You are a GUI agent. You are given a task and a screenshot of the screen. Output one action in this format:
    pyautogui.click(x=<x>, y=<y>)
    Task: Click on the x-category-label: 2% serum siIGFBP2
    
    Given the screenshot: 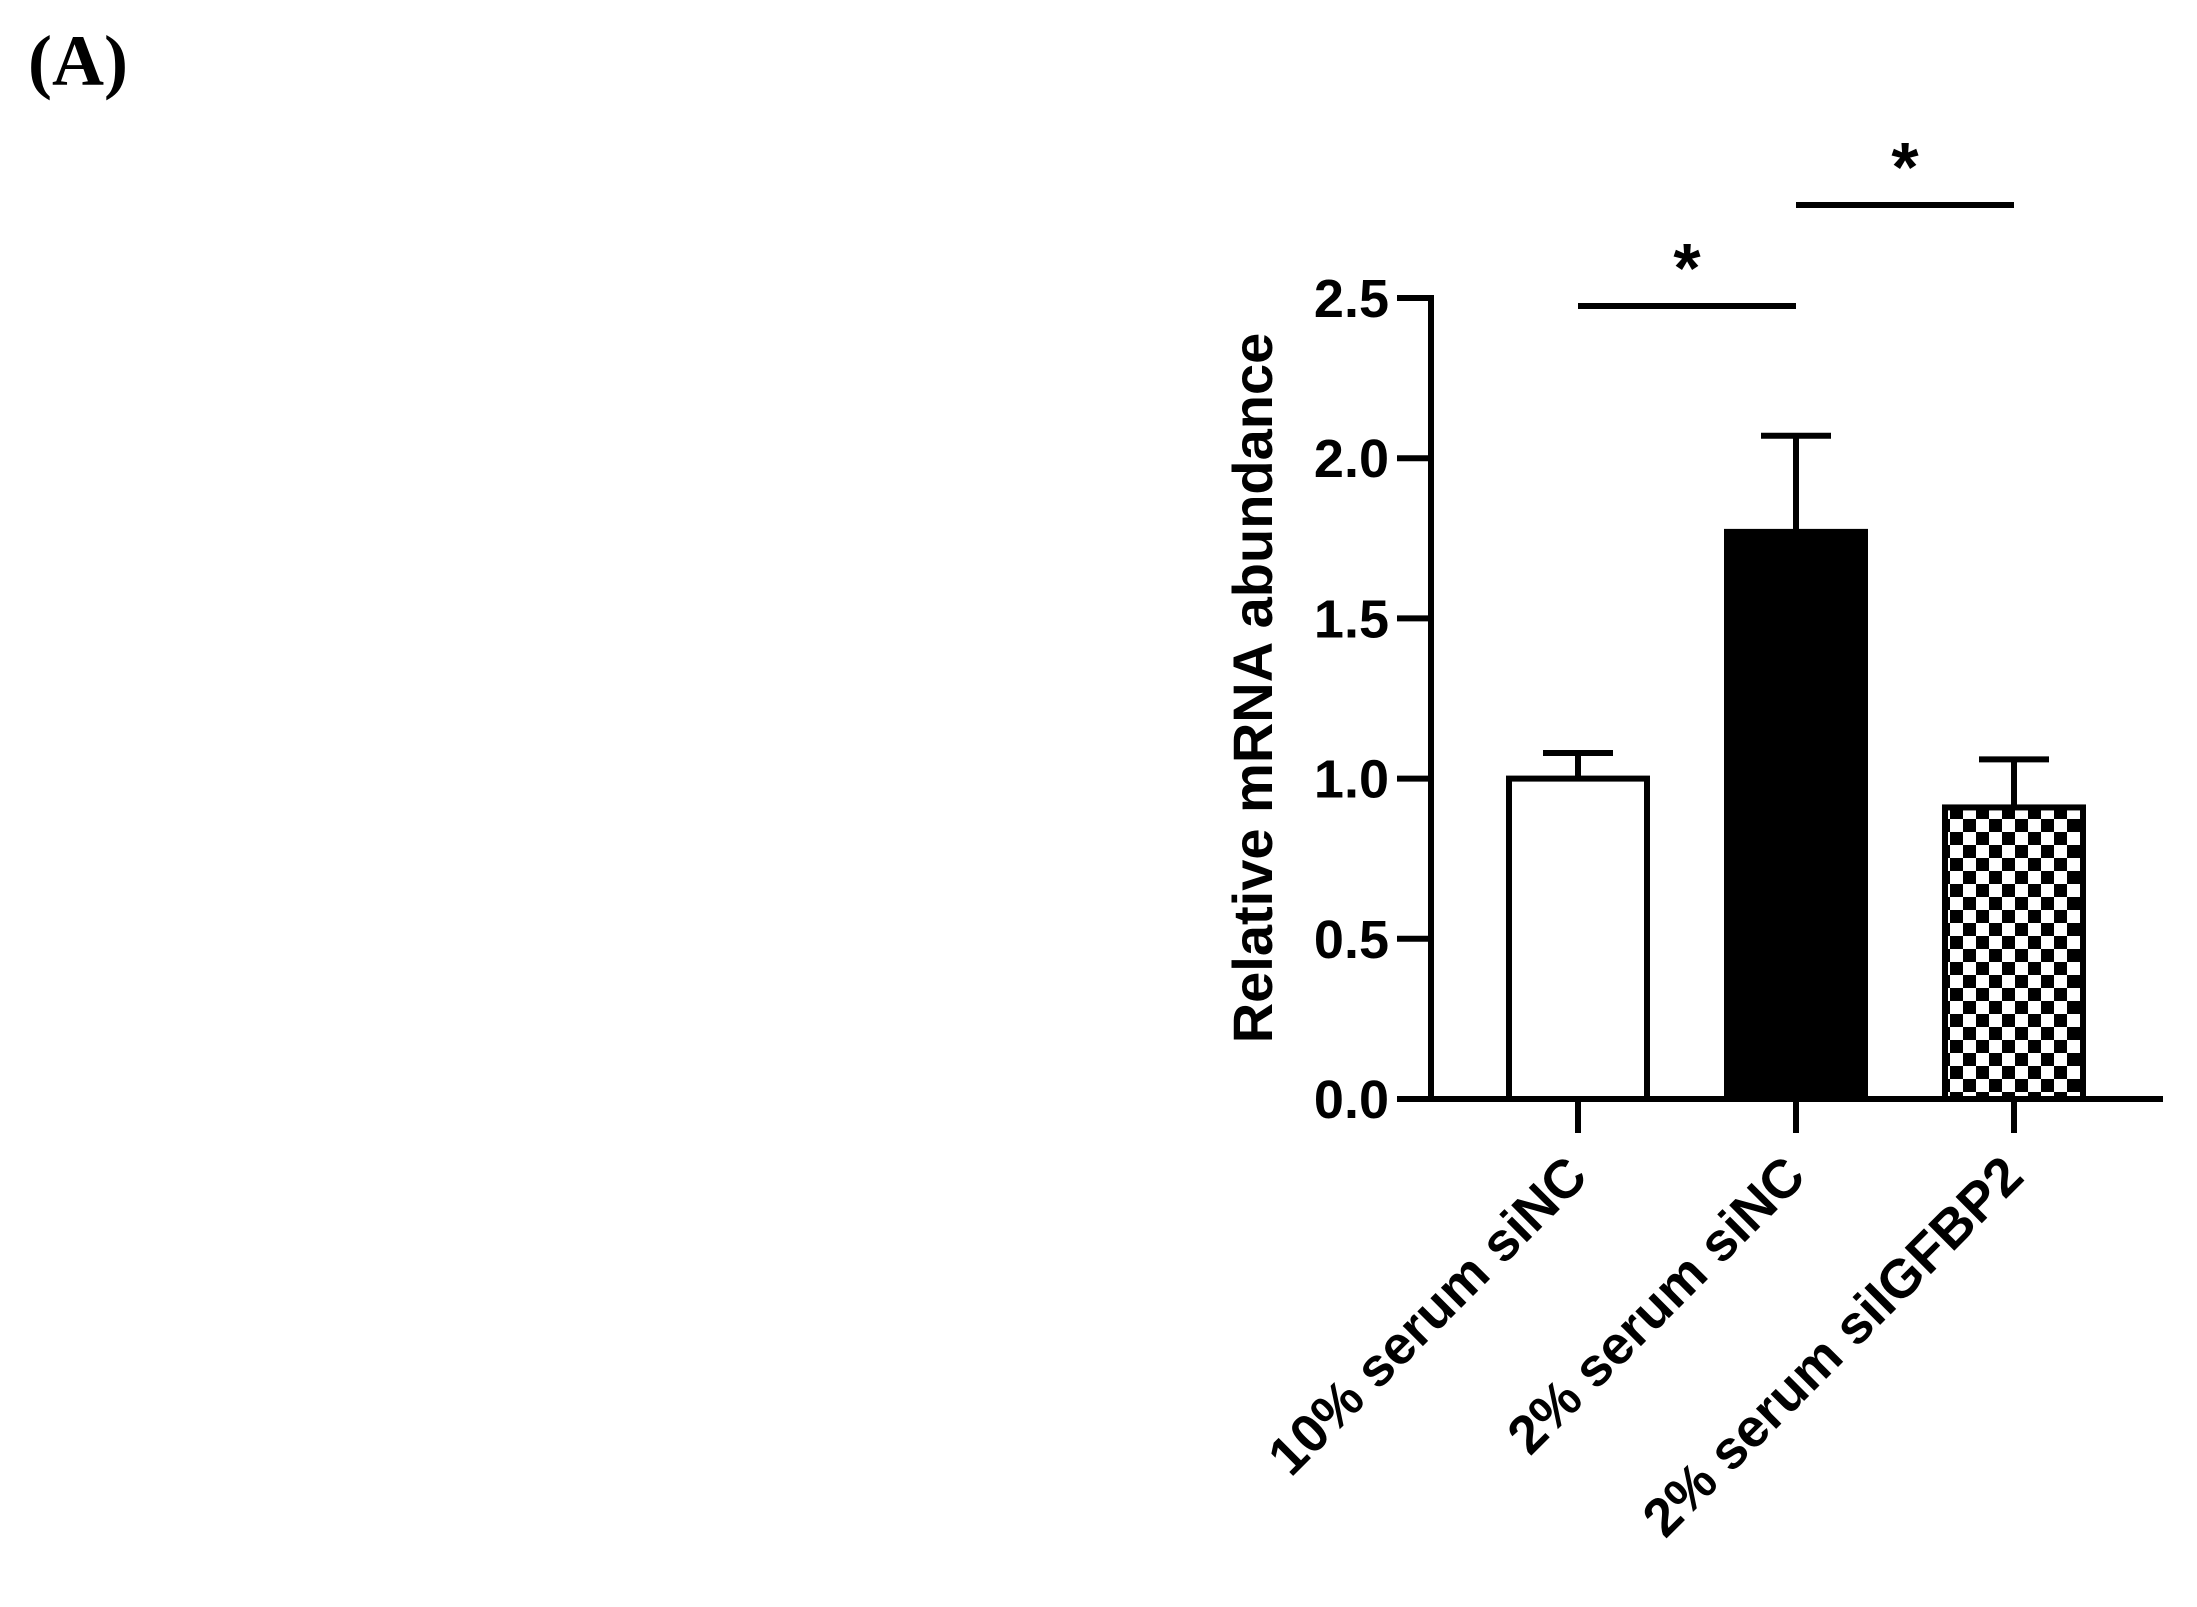 What is the action you would take?
    pyautogui.click(x=1832, y=1346)
    